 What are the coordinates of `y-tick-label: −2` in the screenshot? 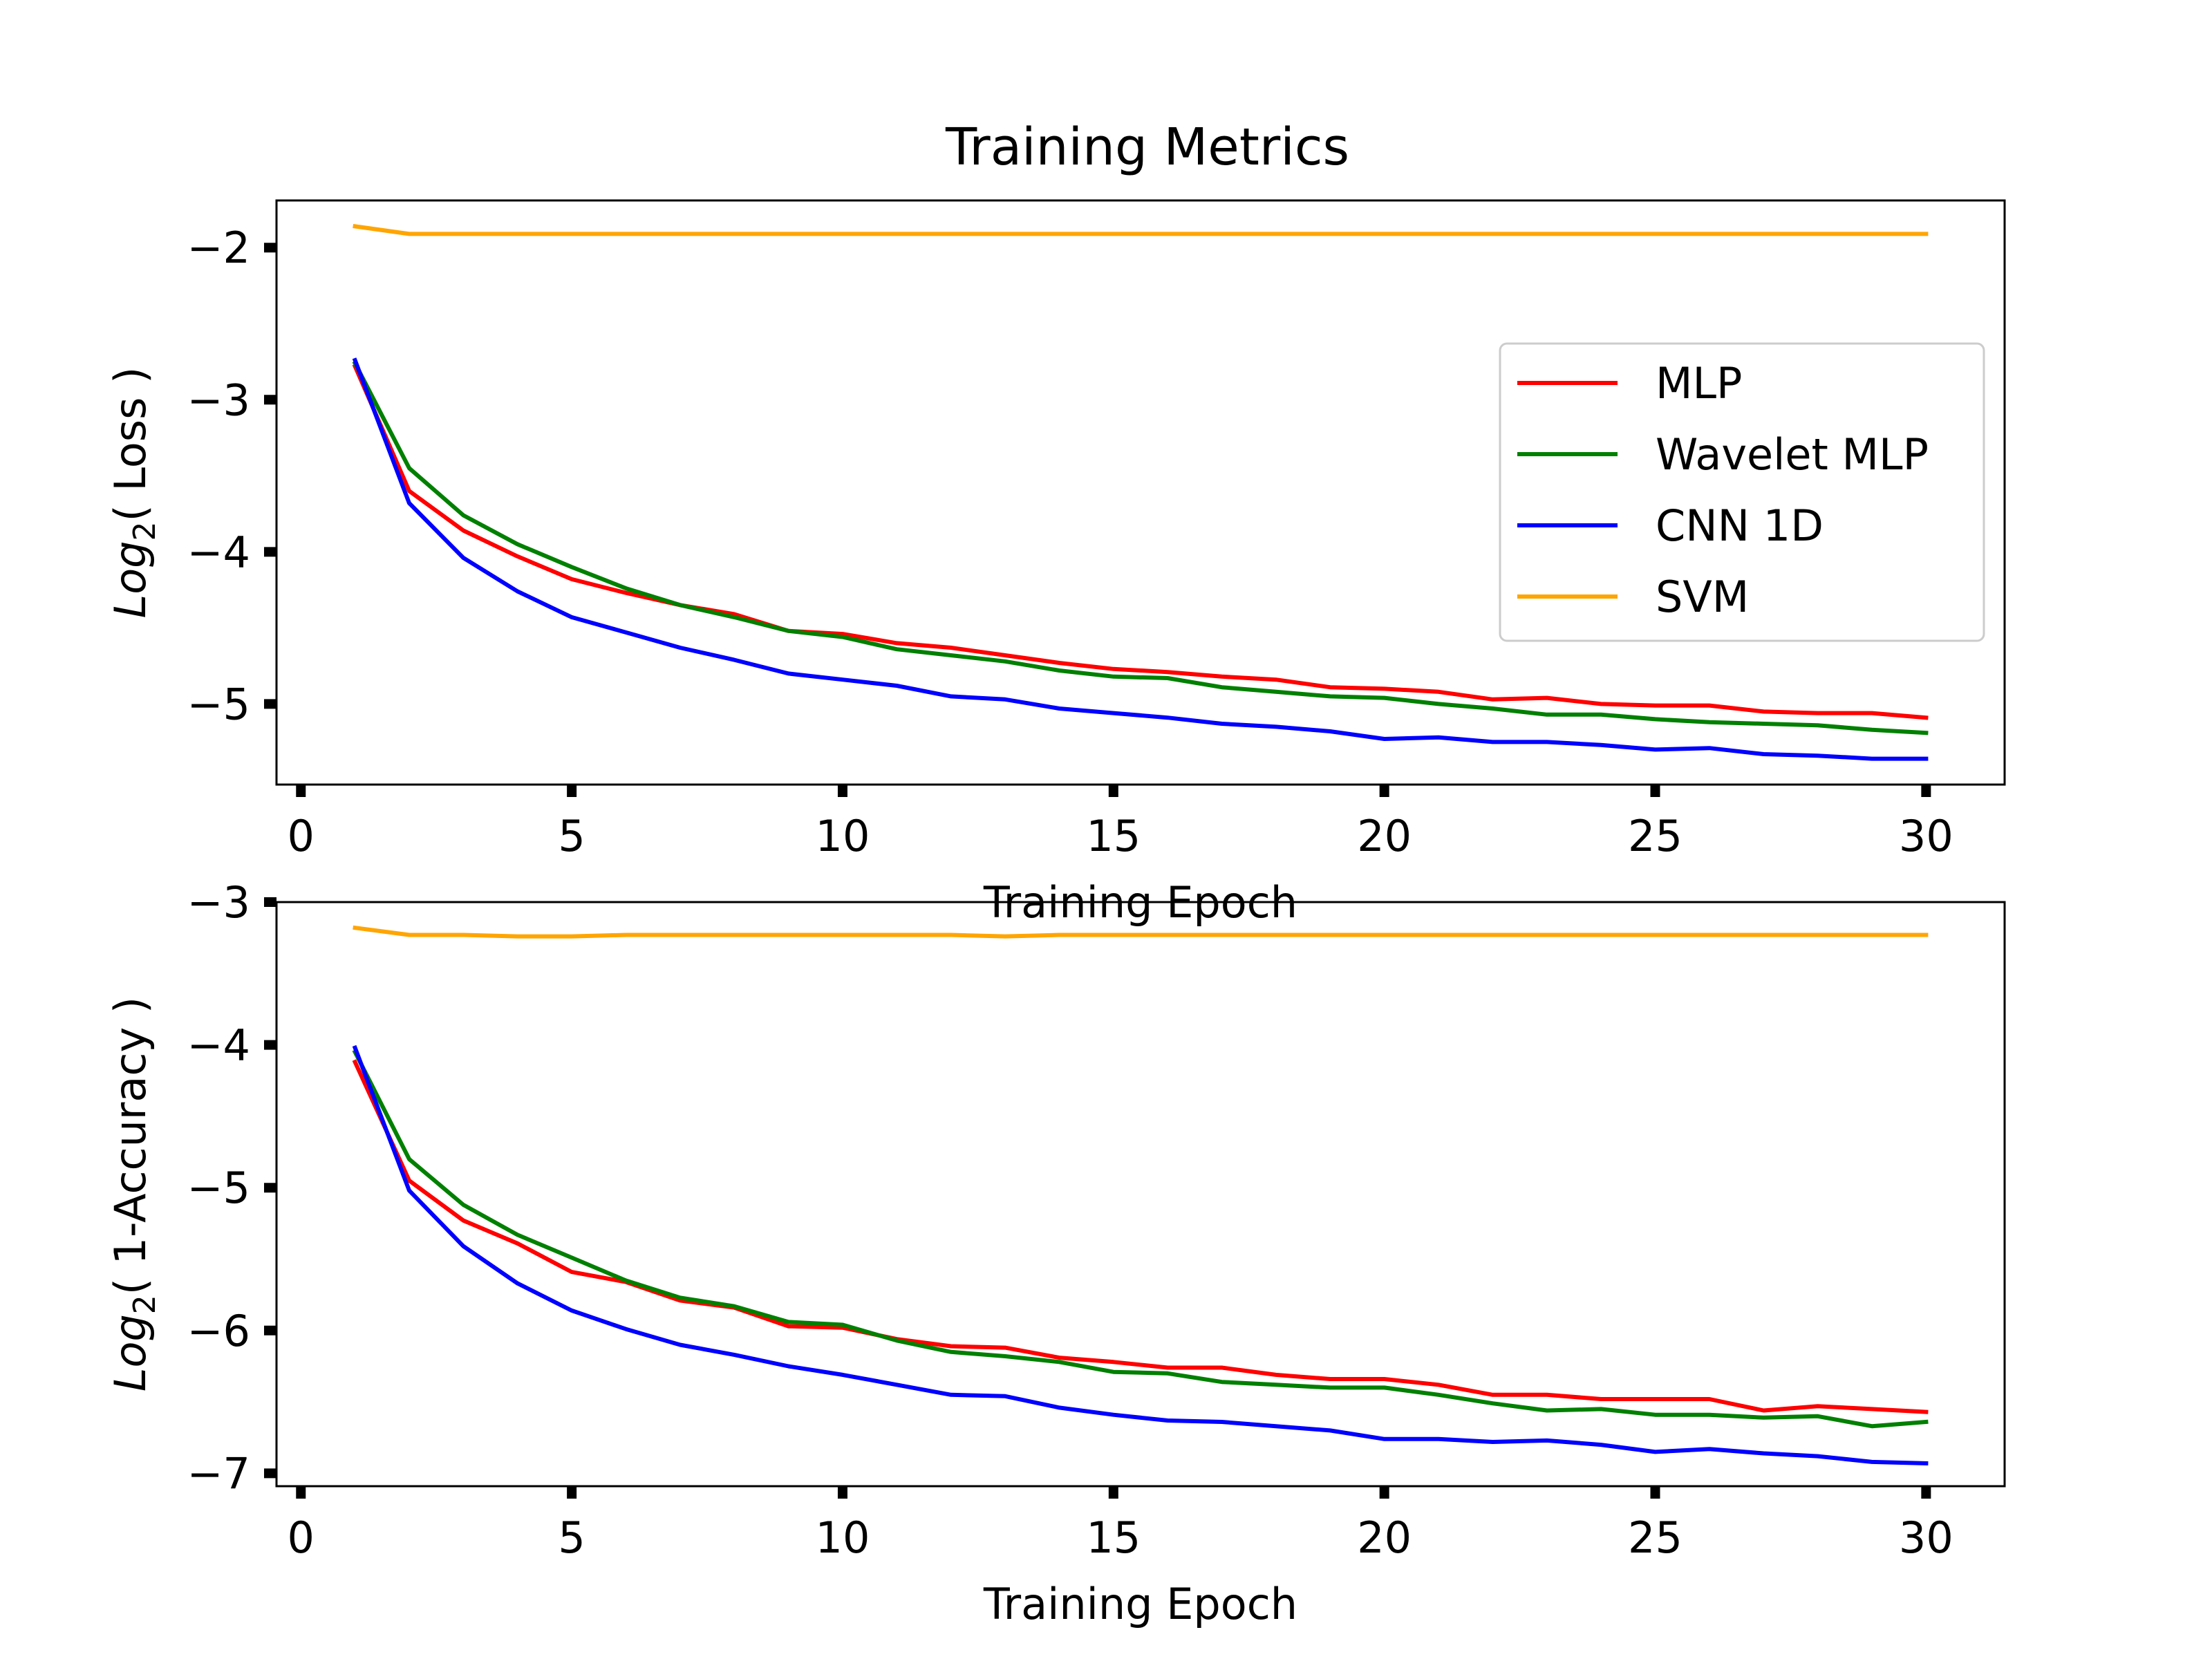 It's located at (218, 248).